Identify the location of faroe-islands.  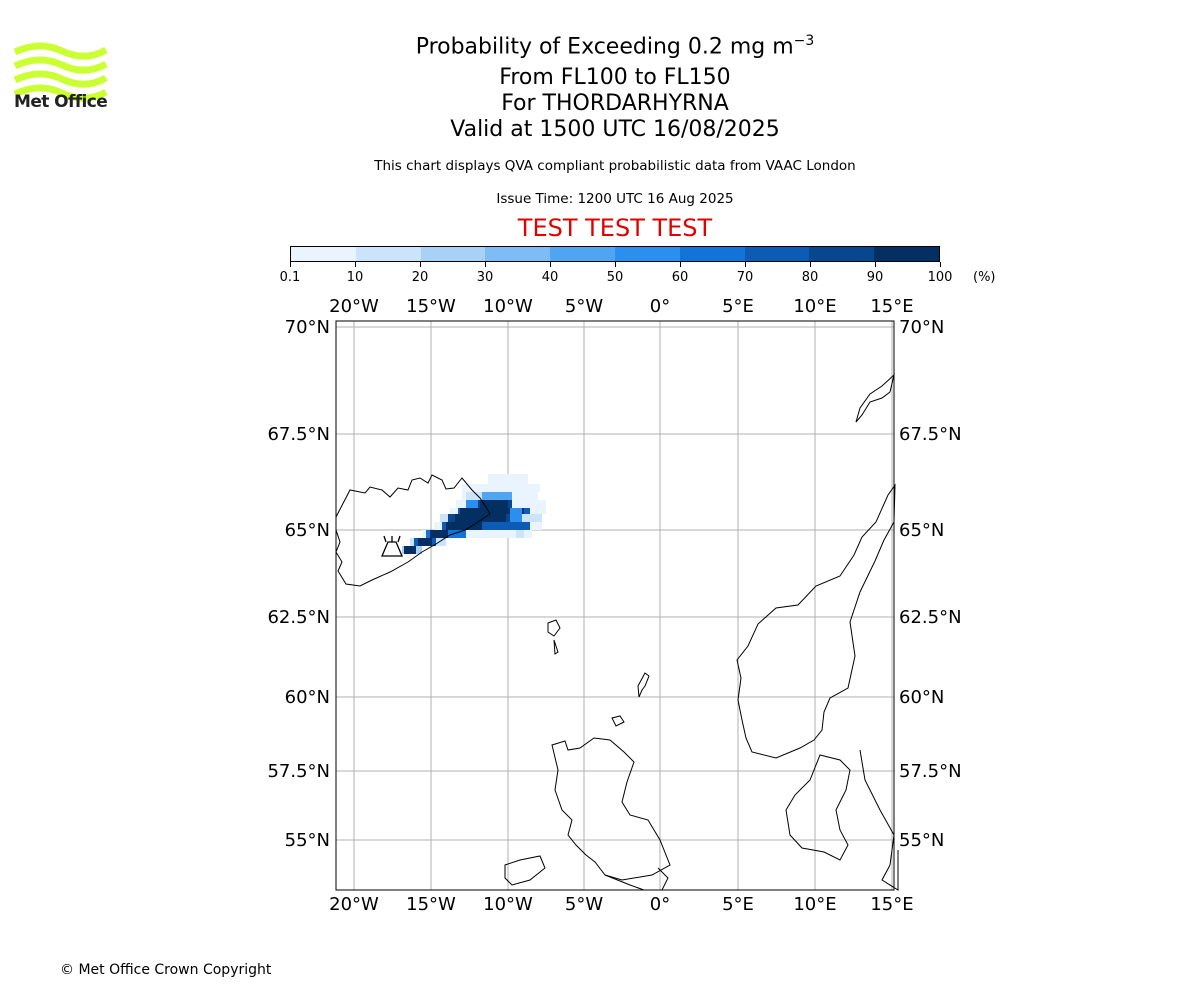
(554, 637).